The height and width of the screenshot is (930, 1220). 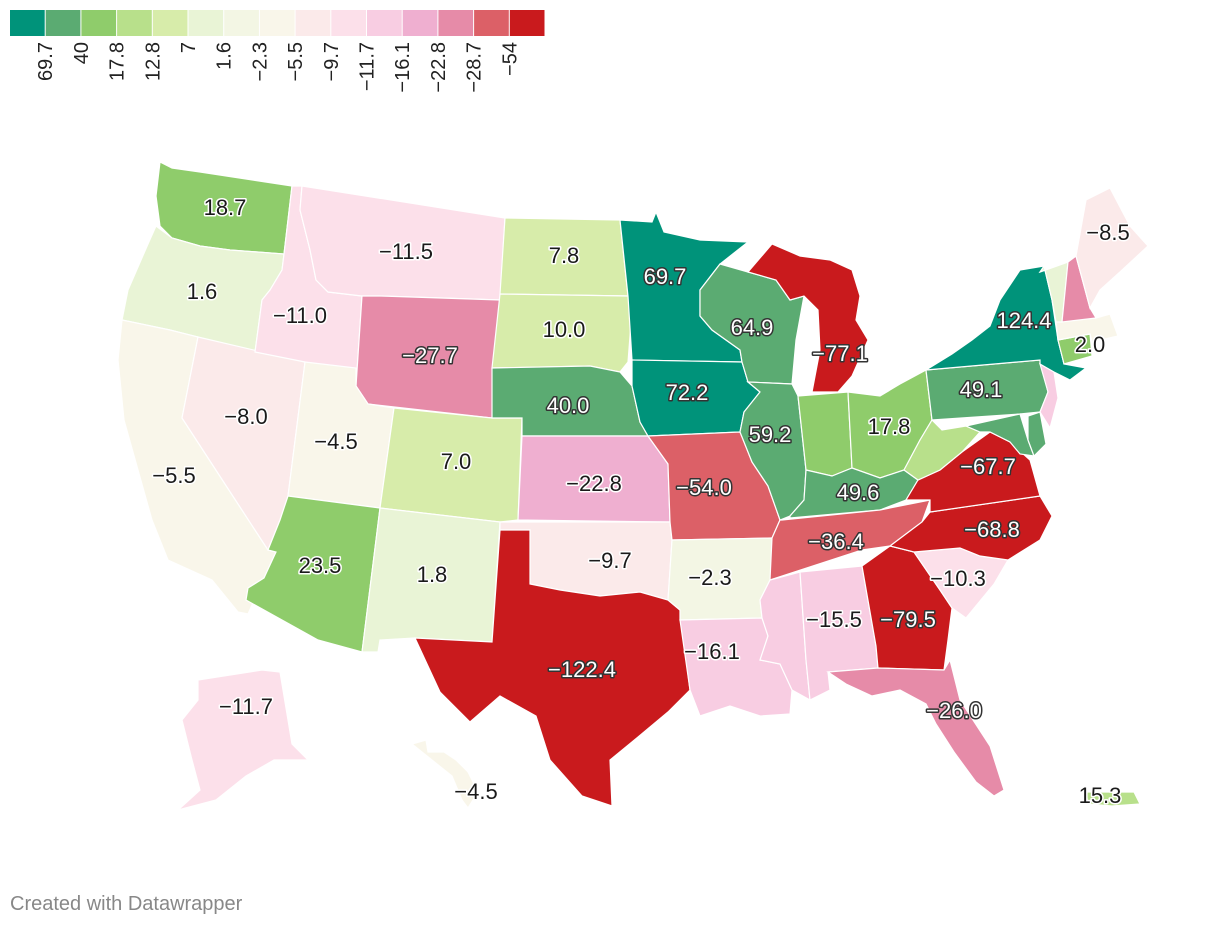 What do you see at coordinates (594, 483) in the screenshot?
I see `state-value-label: −22.8` at bounding box center [594, 483].